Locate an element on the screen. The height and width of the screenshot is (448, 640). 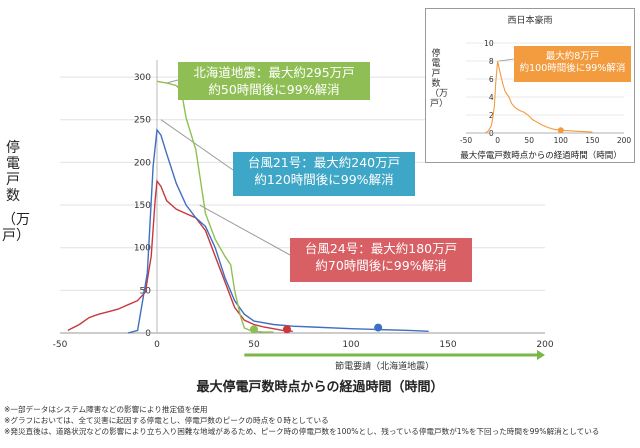
callout-typhoon-21: 台風21号：最大約240万戸 約120時間後に99%解消 is located at coordinates (324, 174).